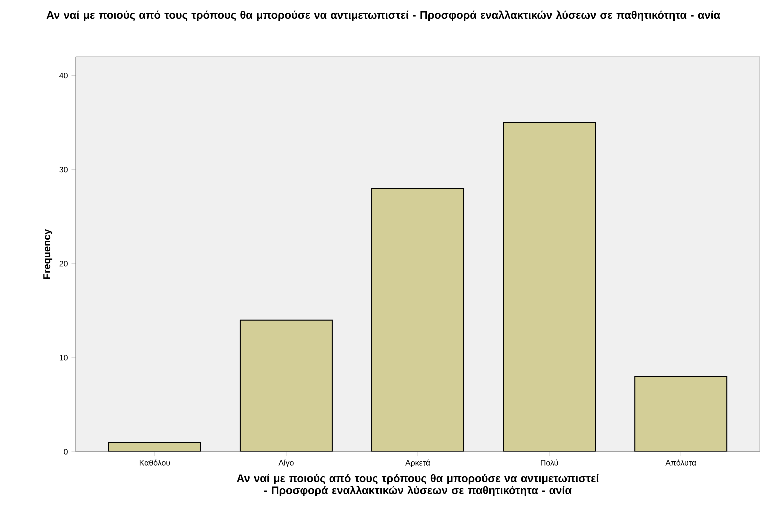 The width and height of the screenshot is (767, 512). Describe the element at coordinates (48, 254) in the screenshot. I see `y-axis-title: Frequency` at that location.